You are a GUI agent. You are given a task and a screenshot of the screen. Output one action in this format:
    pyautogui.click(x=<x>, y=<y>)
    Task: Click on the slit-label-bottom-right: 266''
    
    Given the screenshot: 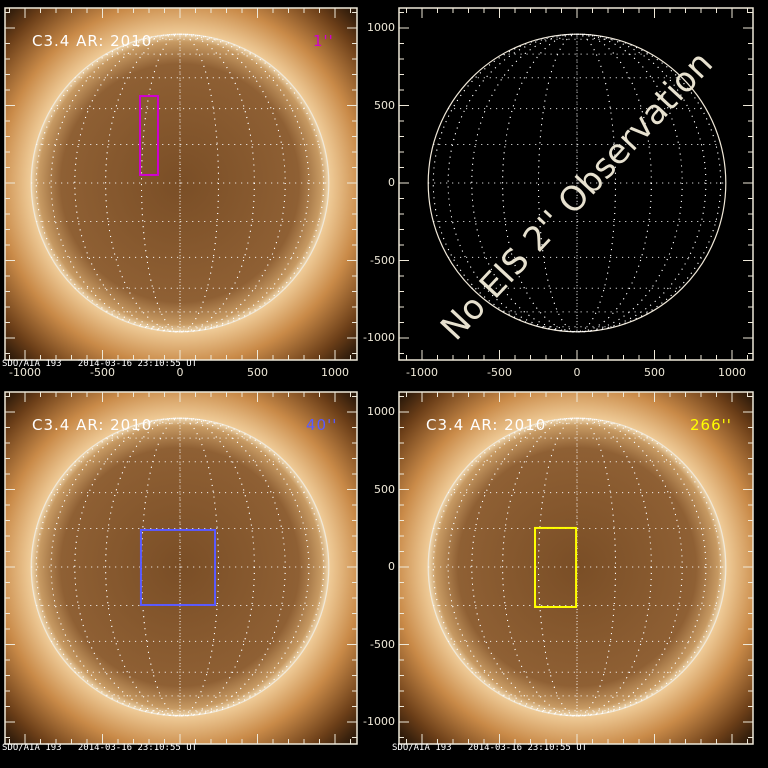 What is the action you would take?
    pyautogui.click(x=711, y=425)
    